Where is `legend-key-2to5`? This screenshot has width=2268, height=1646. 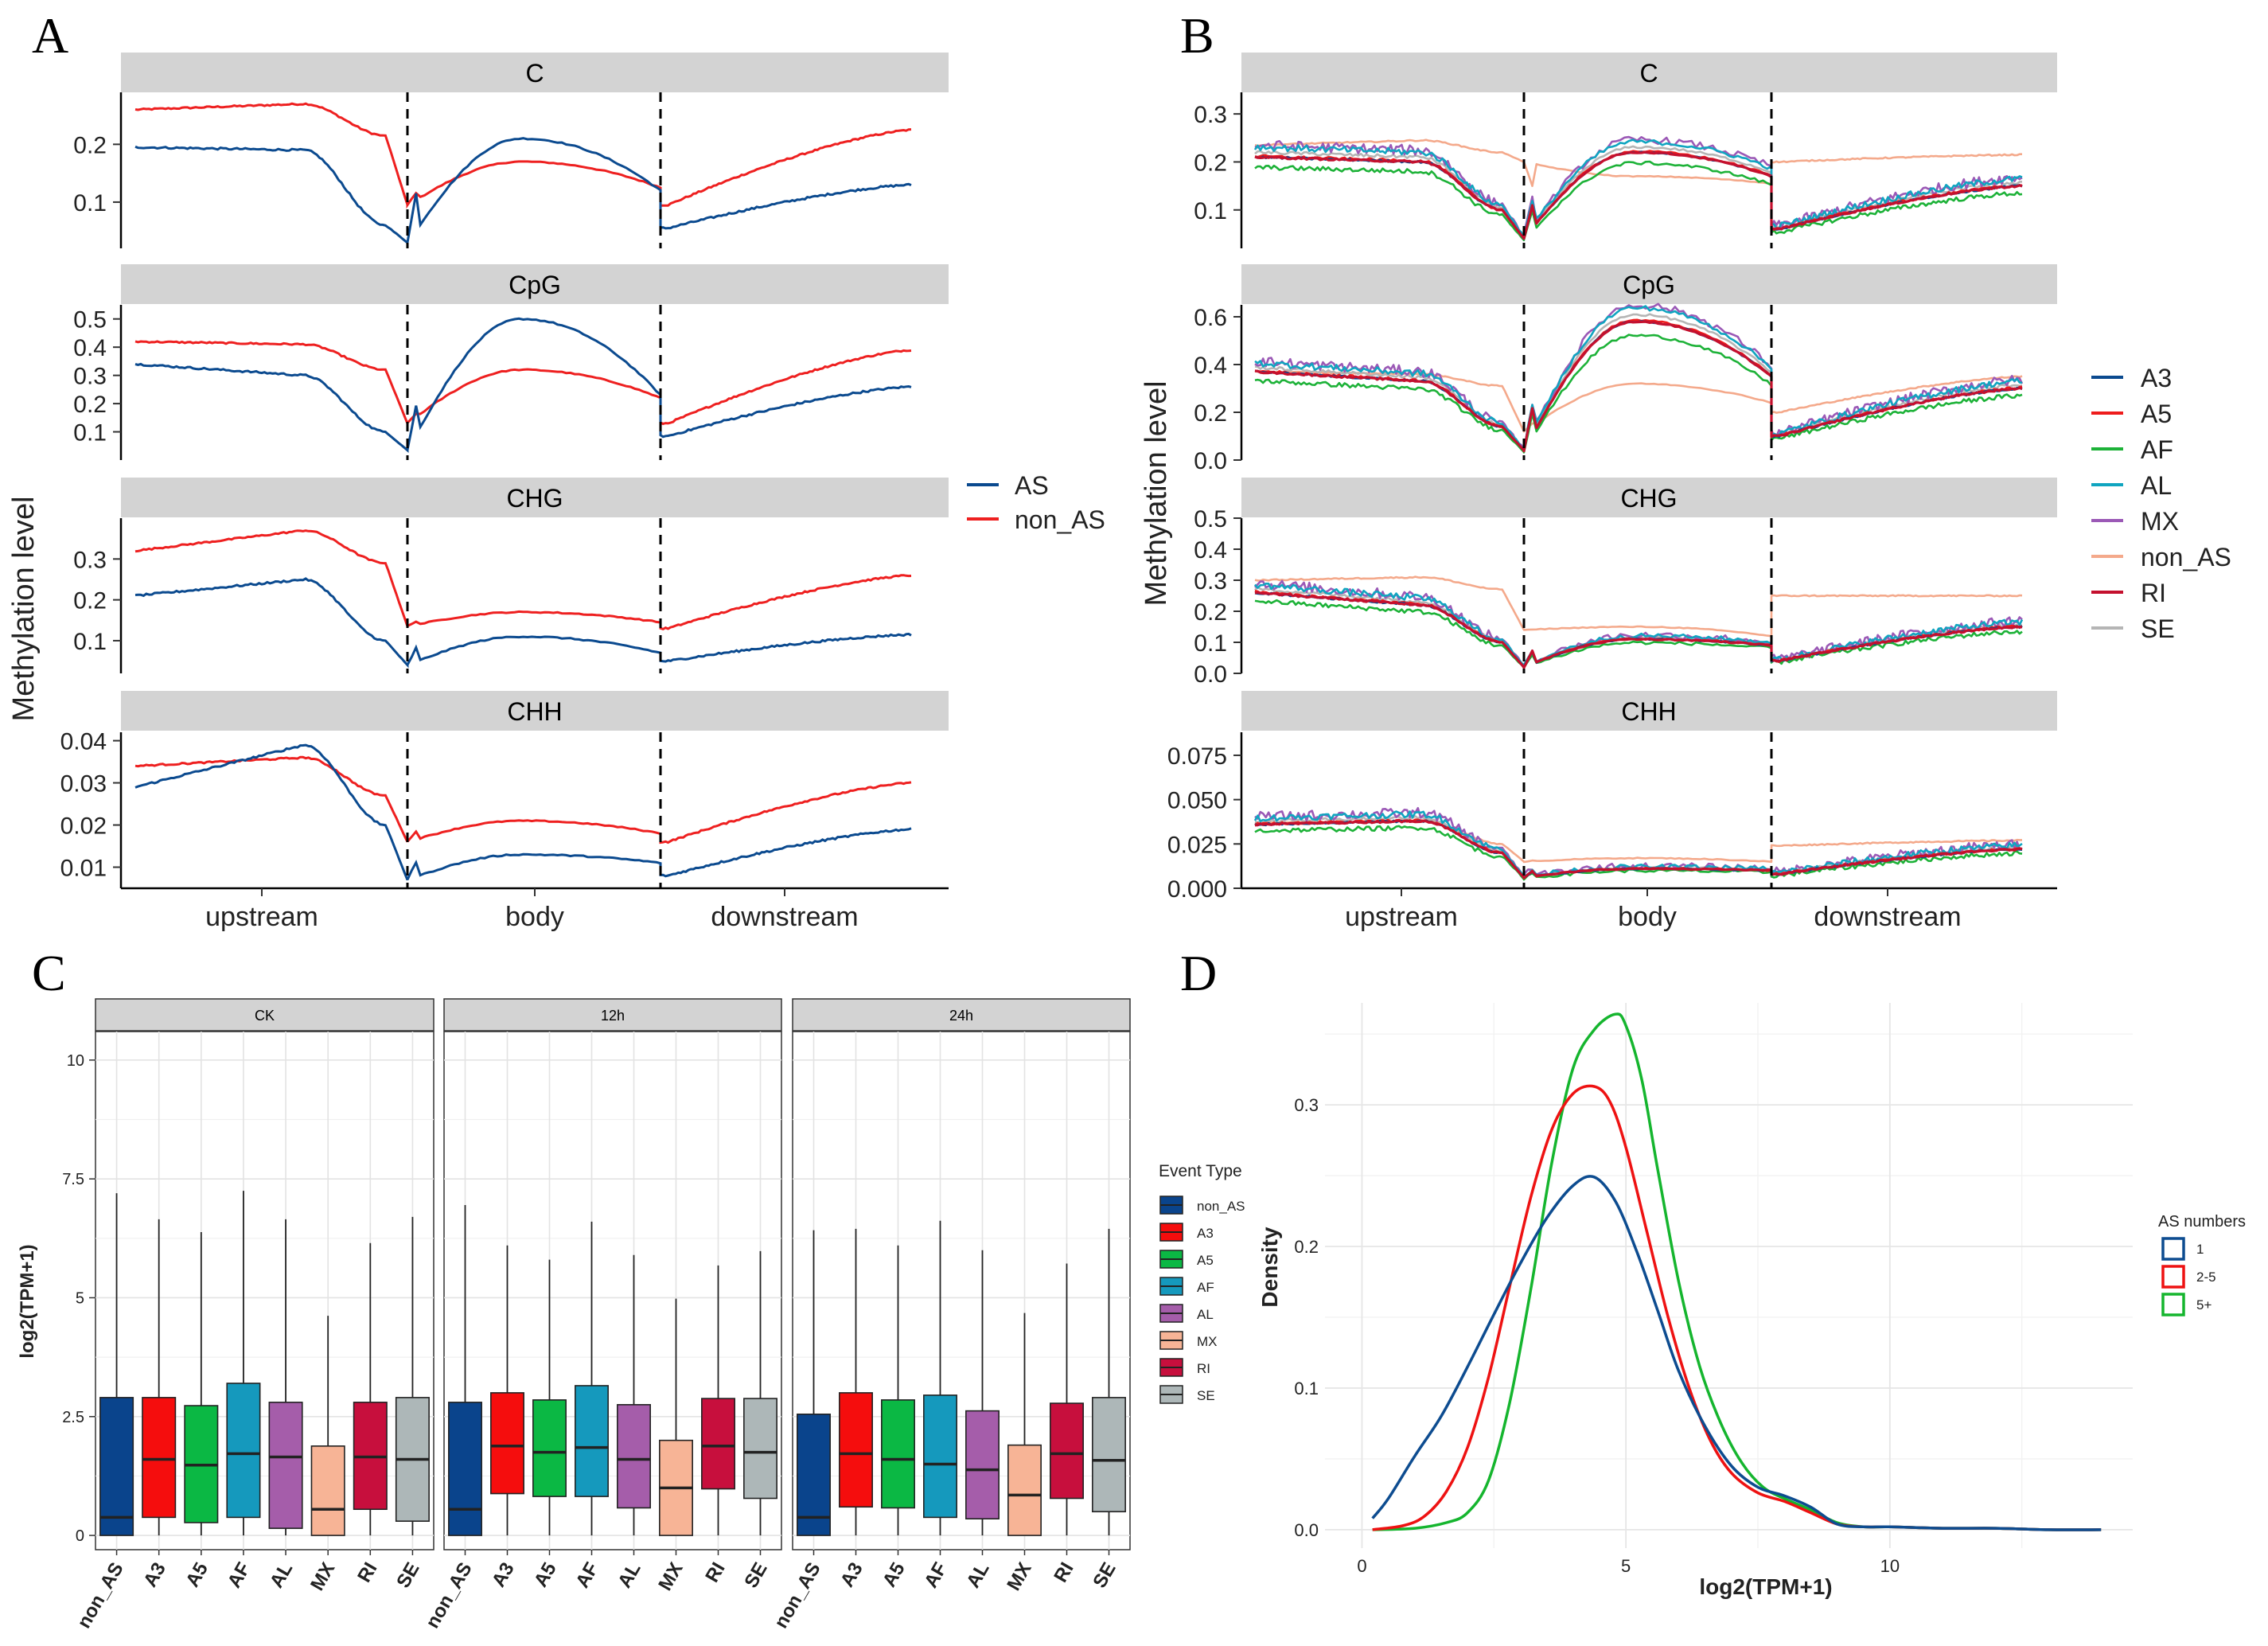
legend-key-2to5 is located at coordinates (2173, 1277).